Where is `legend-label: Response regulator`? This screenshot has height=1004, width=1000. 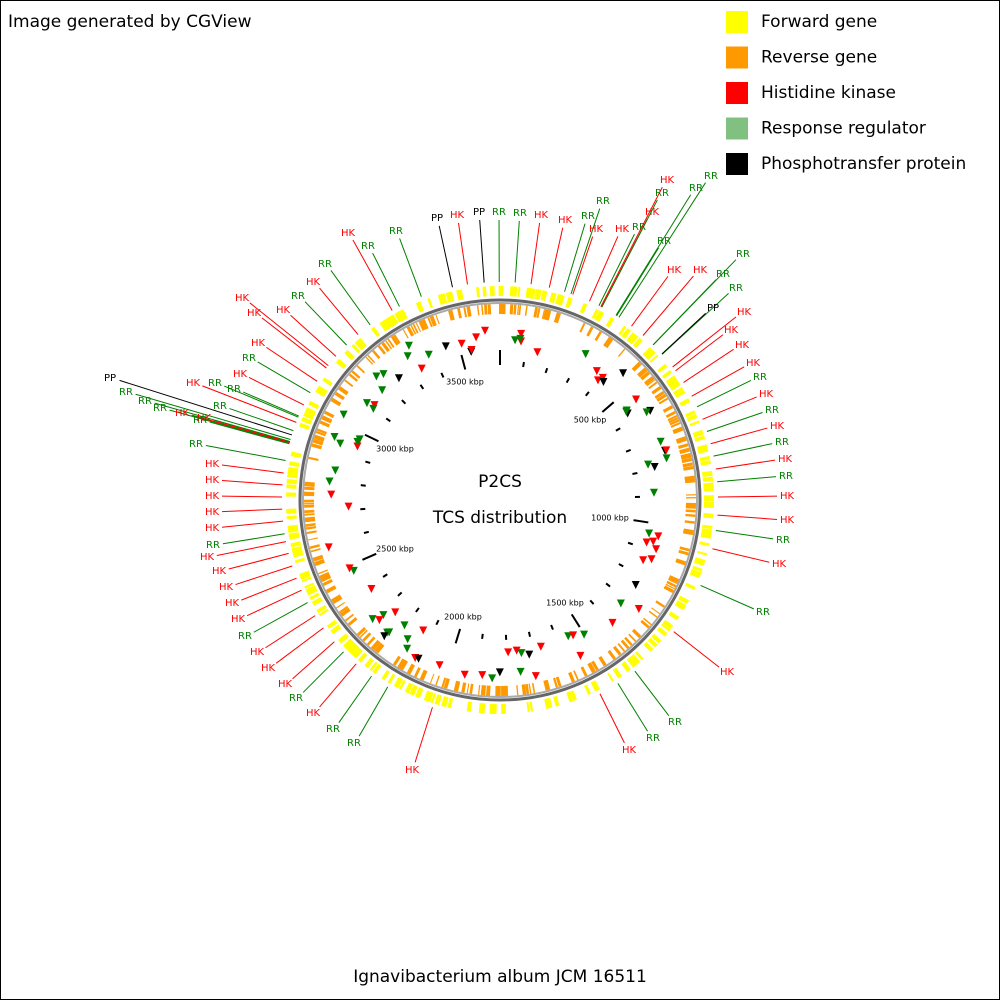 legend-label: Response regulator is located at coordinates (843, 129).